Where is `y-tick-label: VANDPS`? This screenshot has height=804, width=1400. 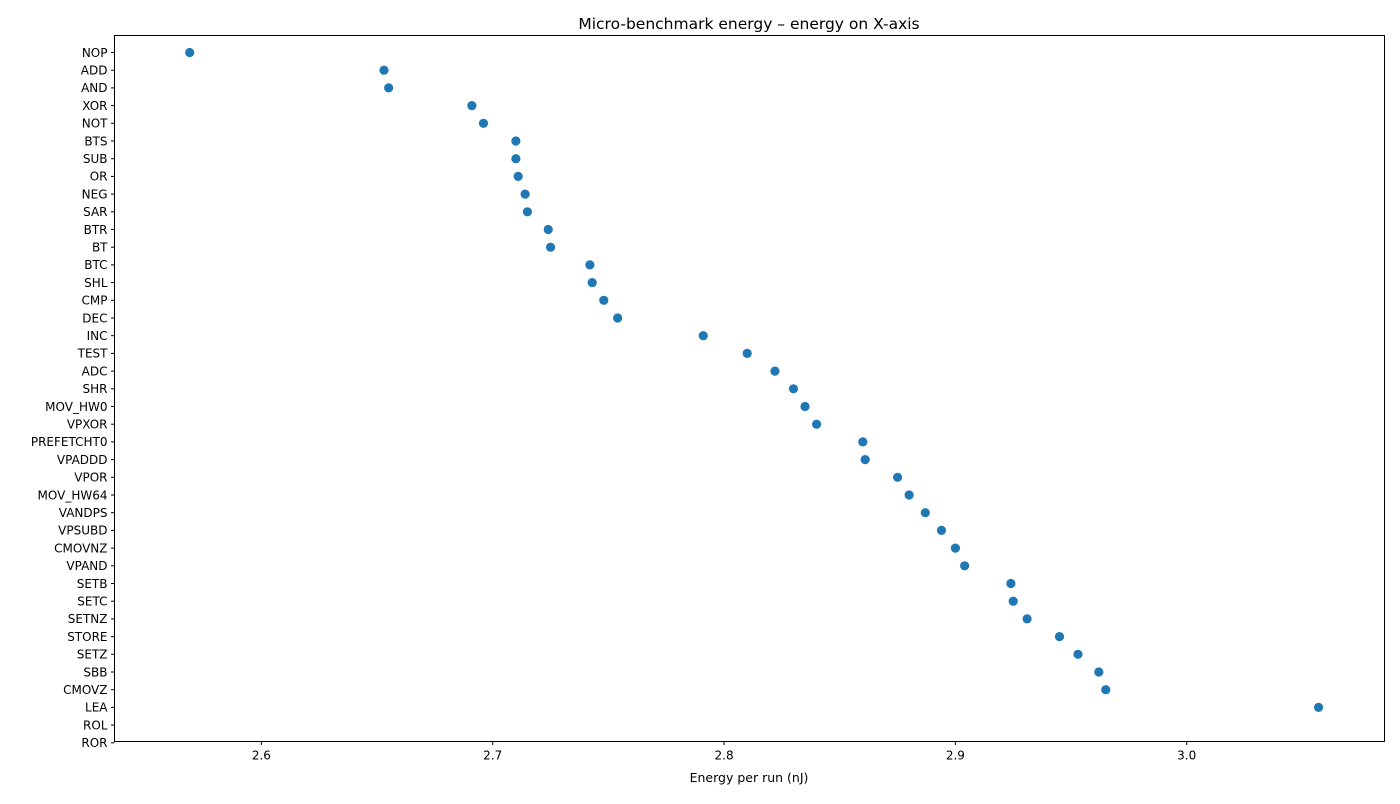
y-tick-label: VANDPS is located at coordinates (83, 513).